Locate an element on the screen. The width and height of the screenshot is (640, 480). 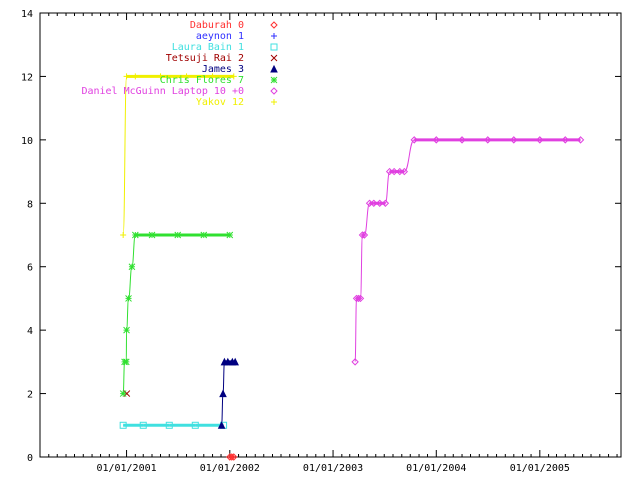
y-tick-label: 14 is located at coordinates (27, 14).